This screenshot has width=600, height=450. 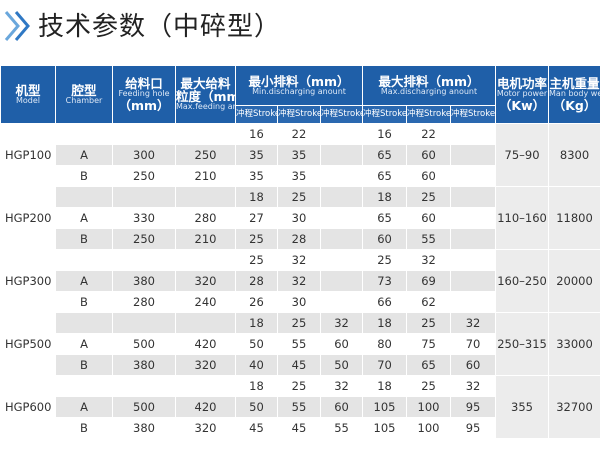 What do you see at coordinates (144, 105) in the screenshot?
I see `header-cn: （mm）` at bounding box center [144, 105].